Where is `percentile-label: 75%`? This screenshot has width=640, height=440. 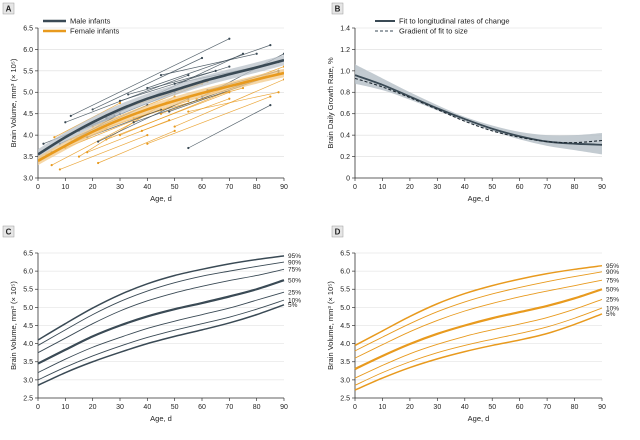 percentile-label: 75% is located at coordinates (612, 280).